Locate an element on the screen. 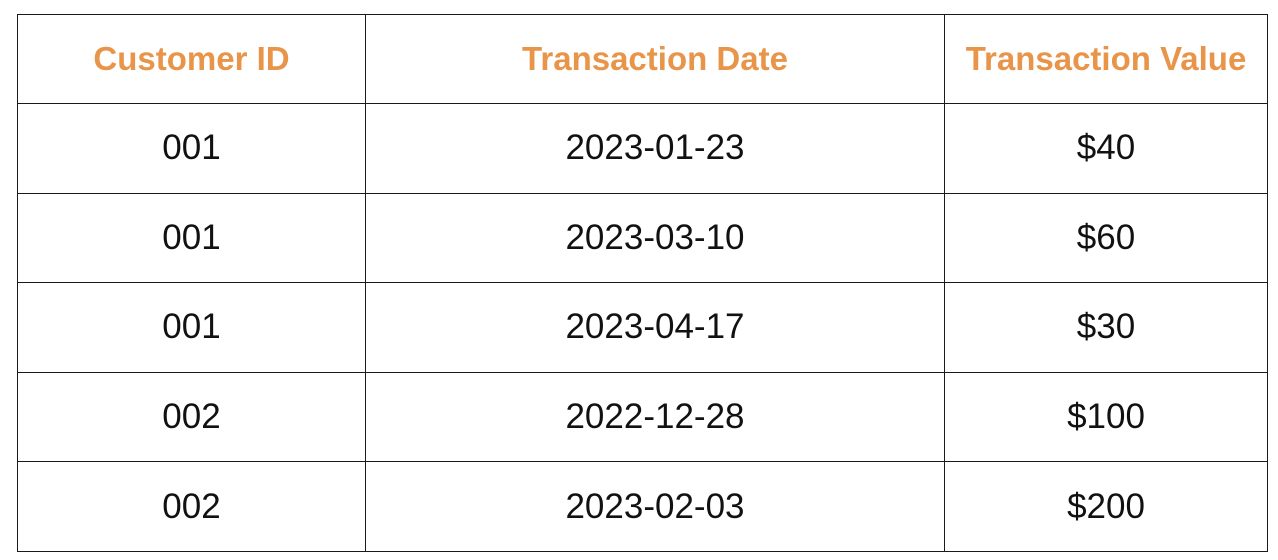 This screenshot has height=560, width=1278. cell-transaction-date: 2023-02-03 is located at coordinates (655, 506).